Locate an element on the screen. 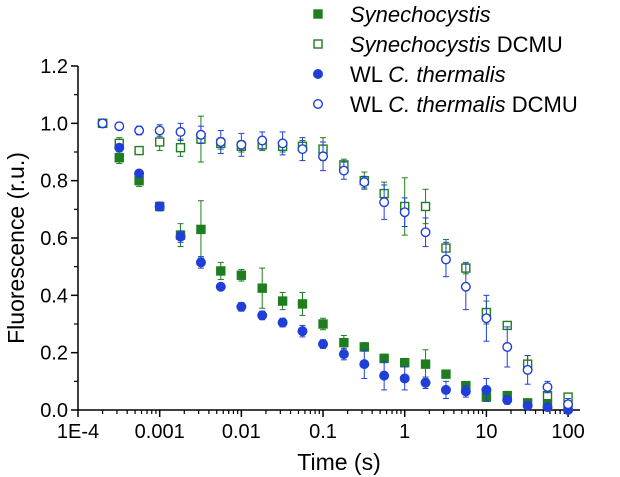 The width and height of the screenshot is (620, 477). legend-label: Synechocystis DCMU is located at coordinates (456, 44).